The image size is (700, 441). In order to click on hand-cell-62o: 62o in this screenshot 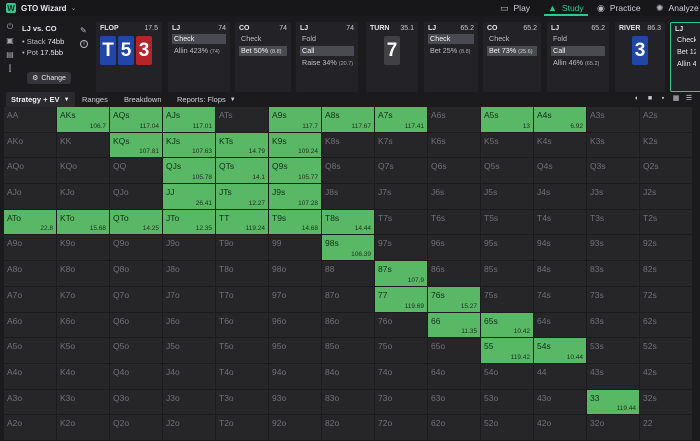, I will do `click(454, 428)`.